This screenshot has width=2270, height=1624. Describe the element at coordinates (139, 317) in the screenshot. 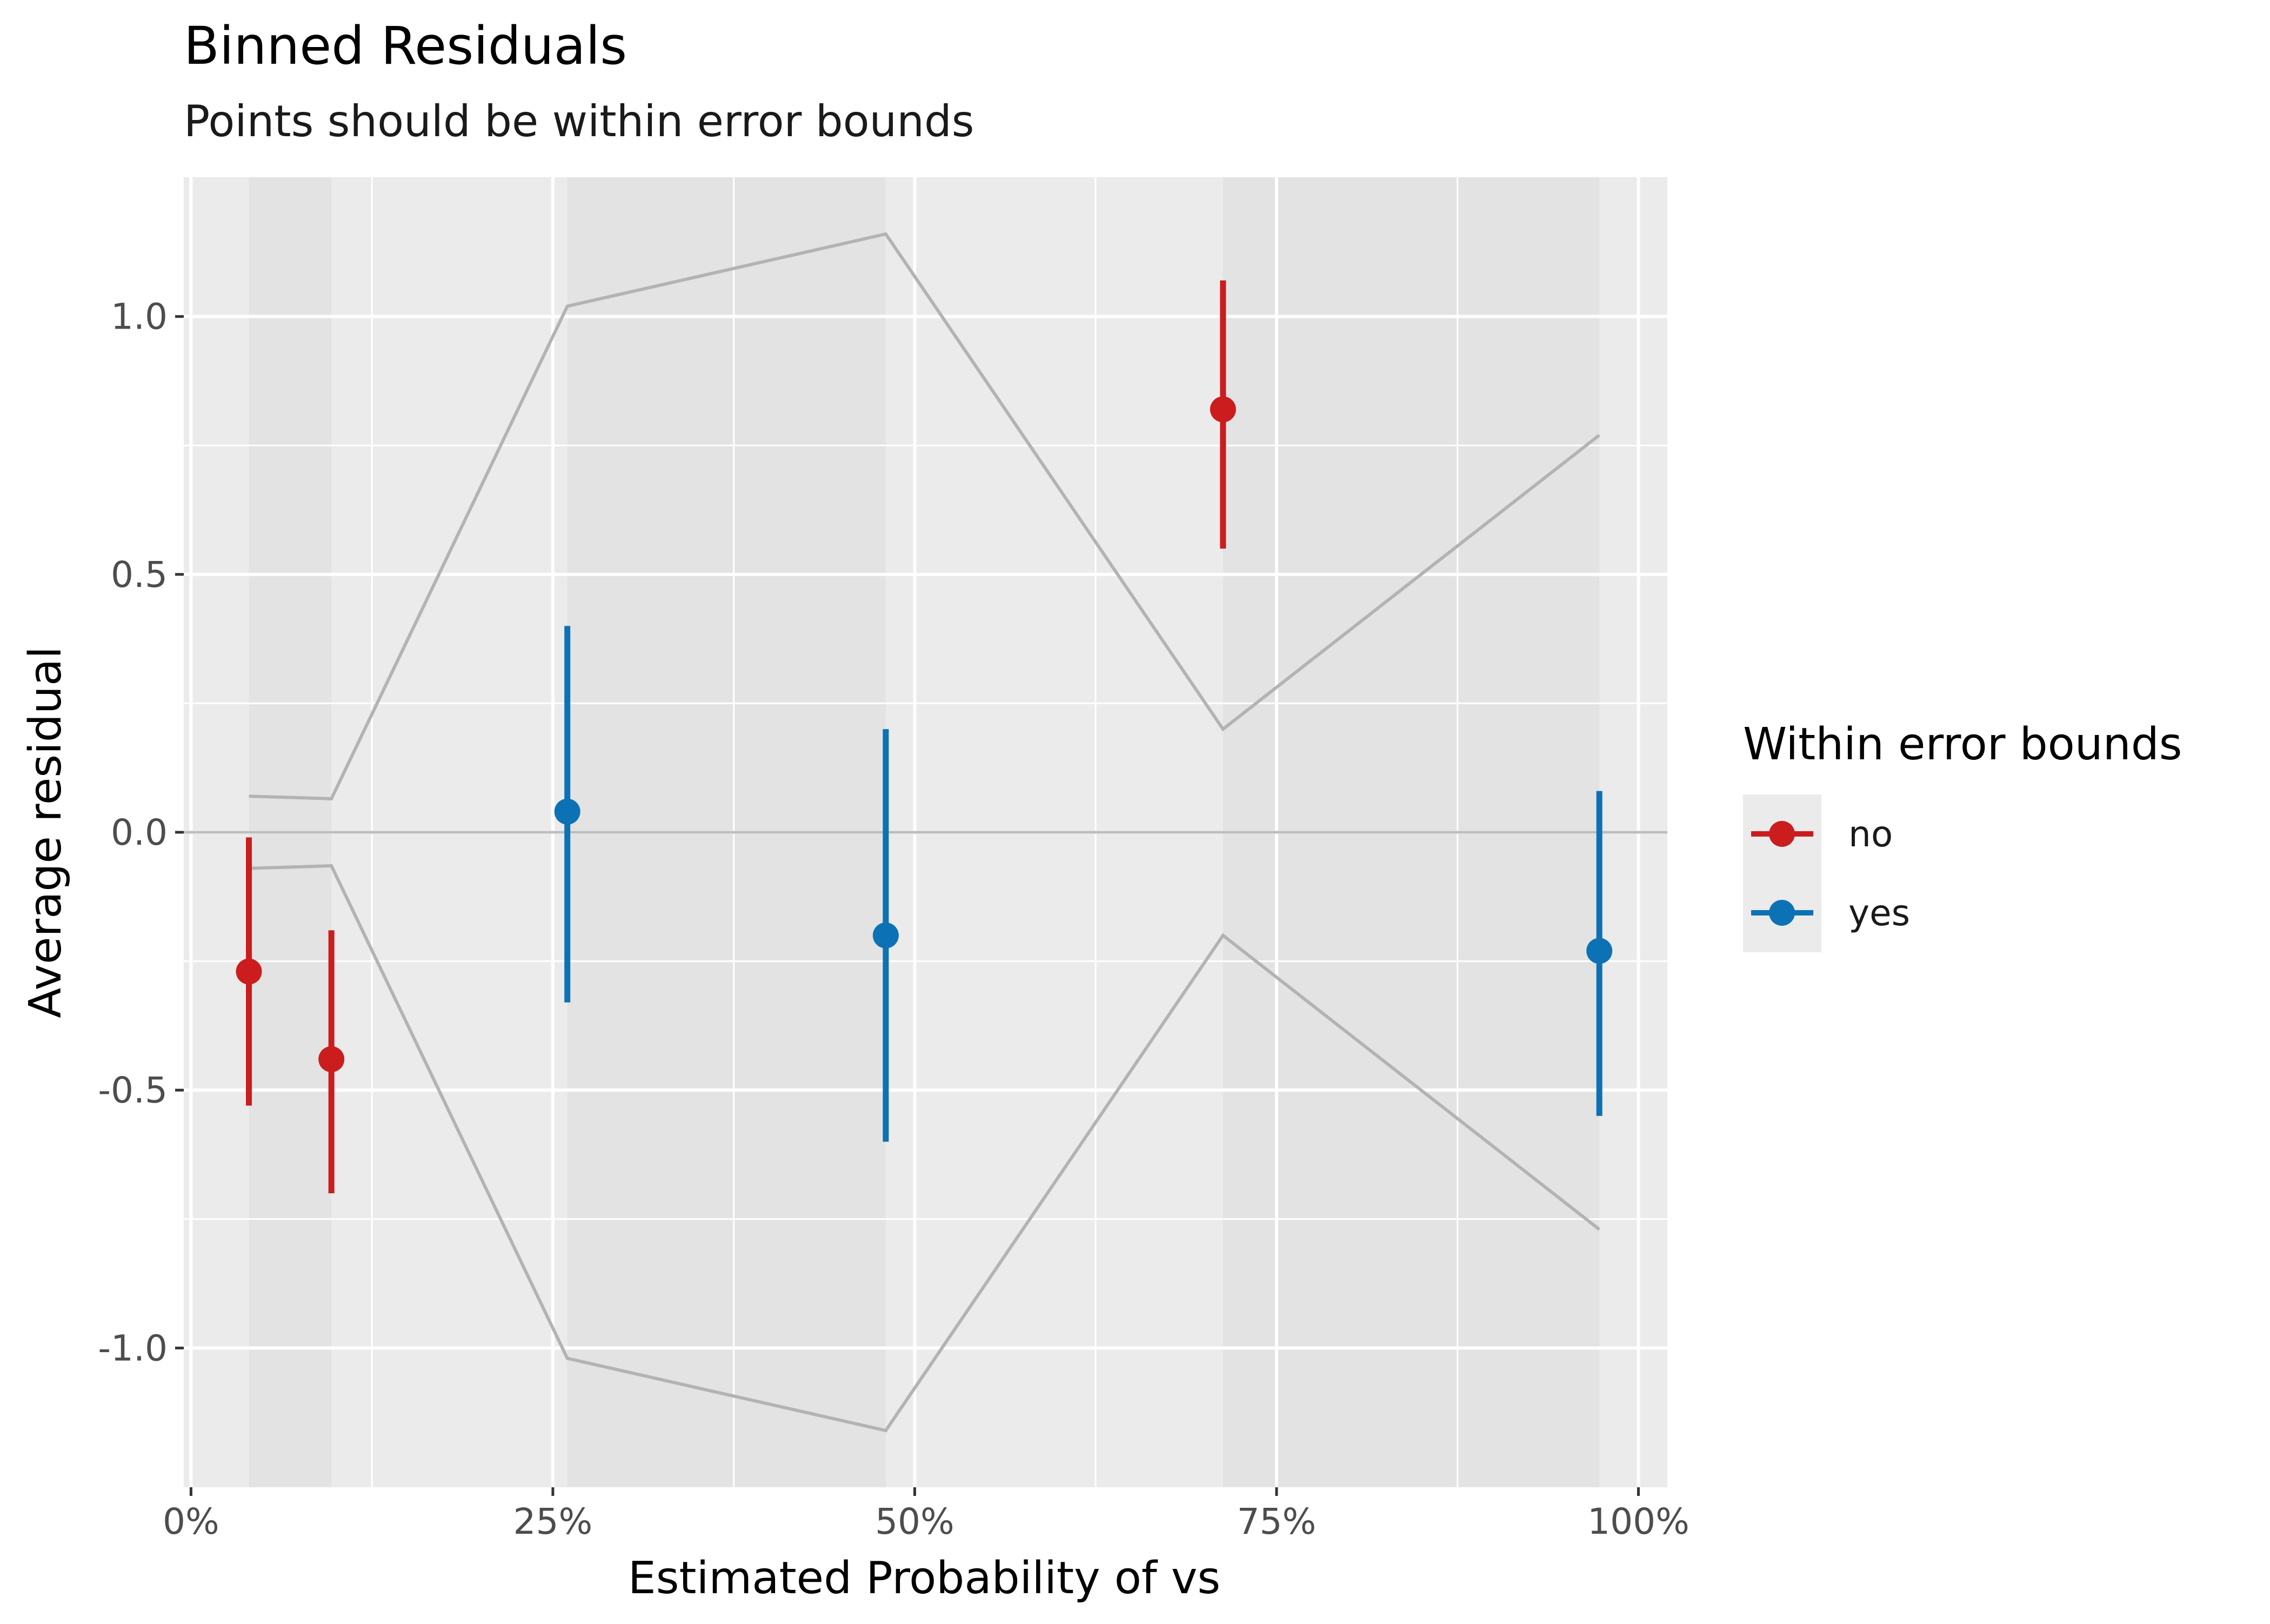

I see `y-tick-label: 1.0` at that location.